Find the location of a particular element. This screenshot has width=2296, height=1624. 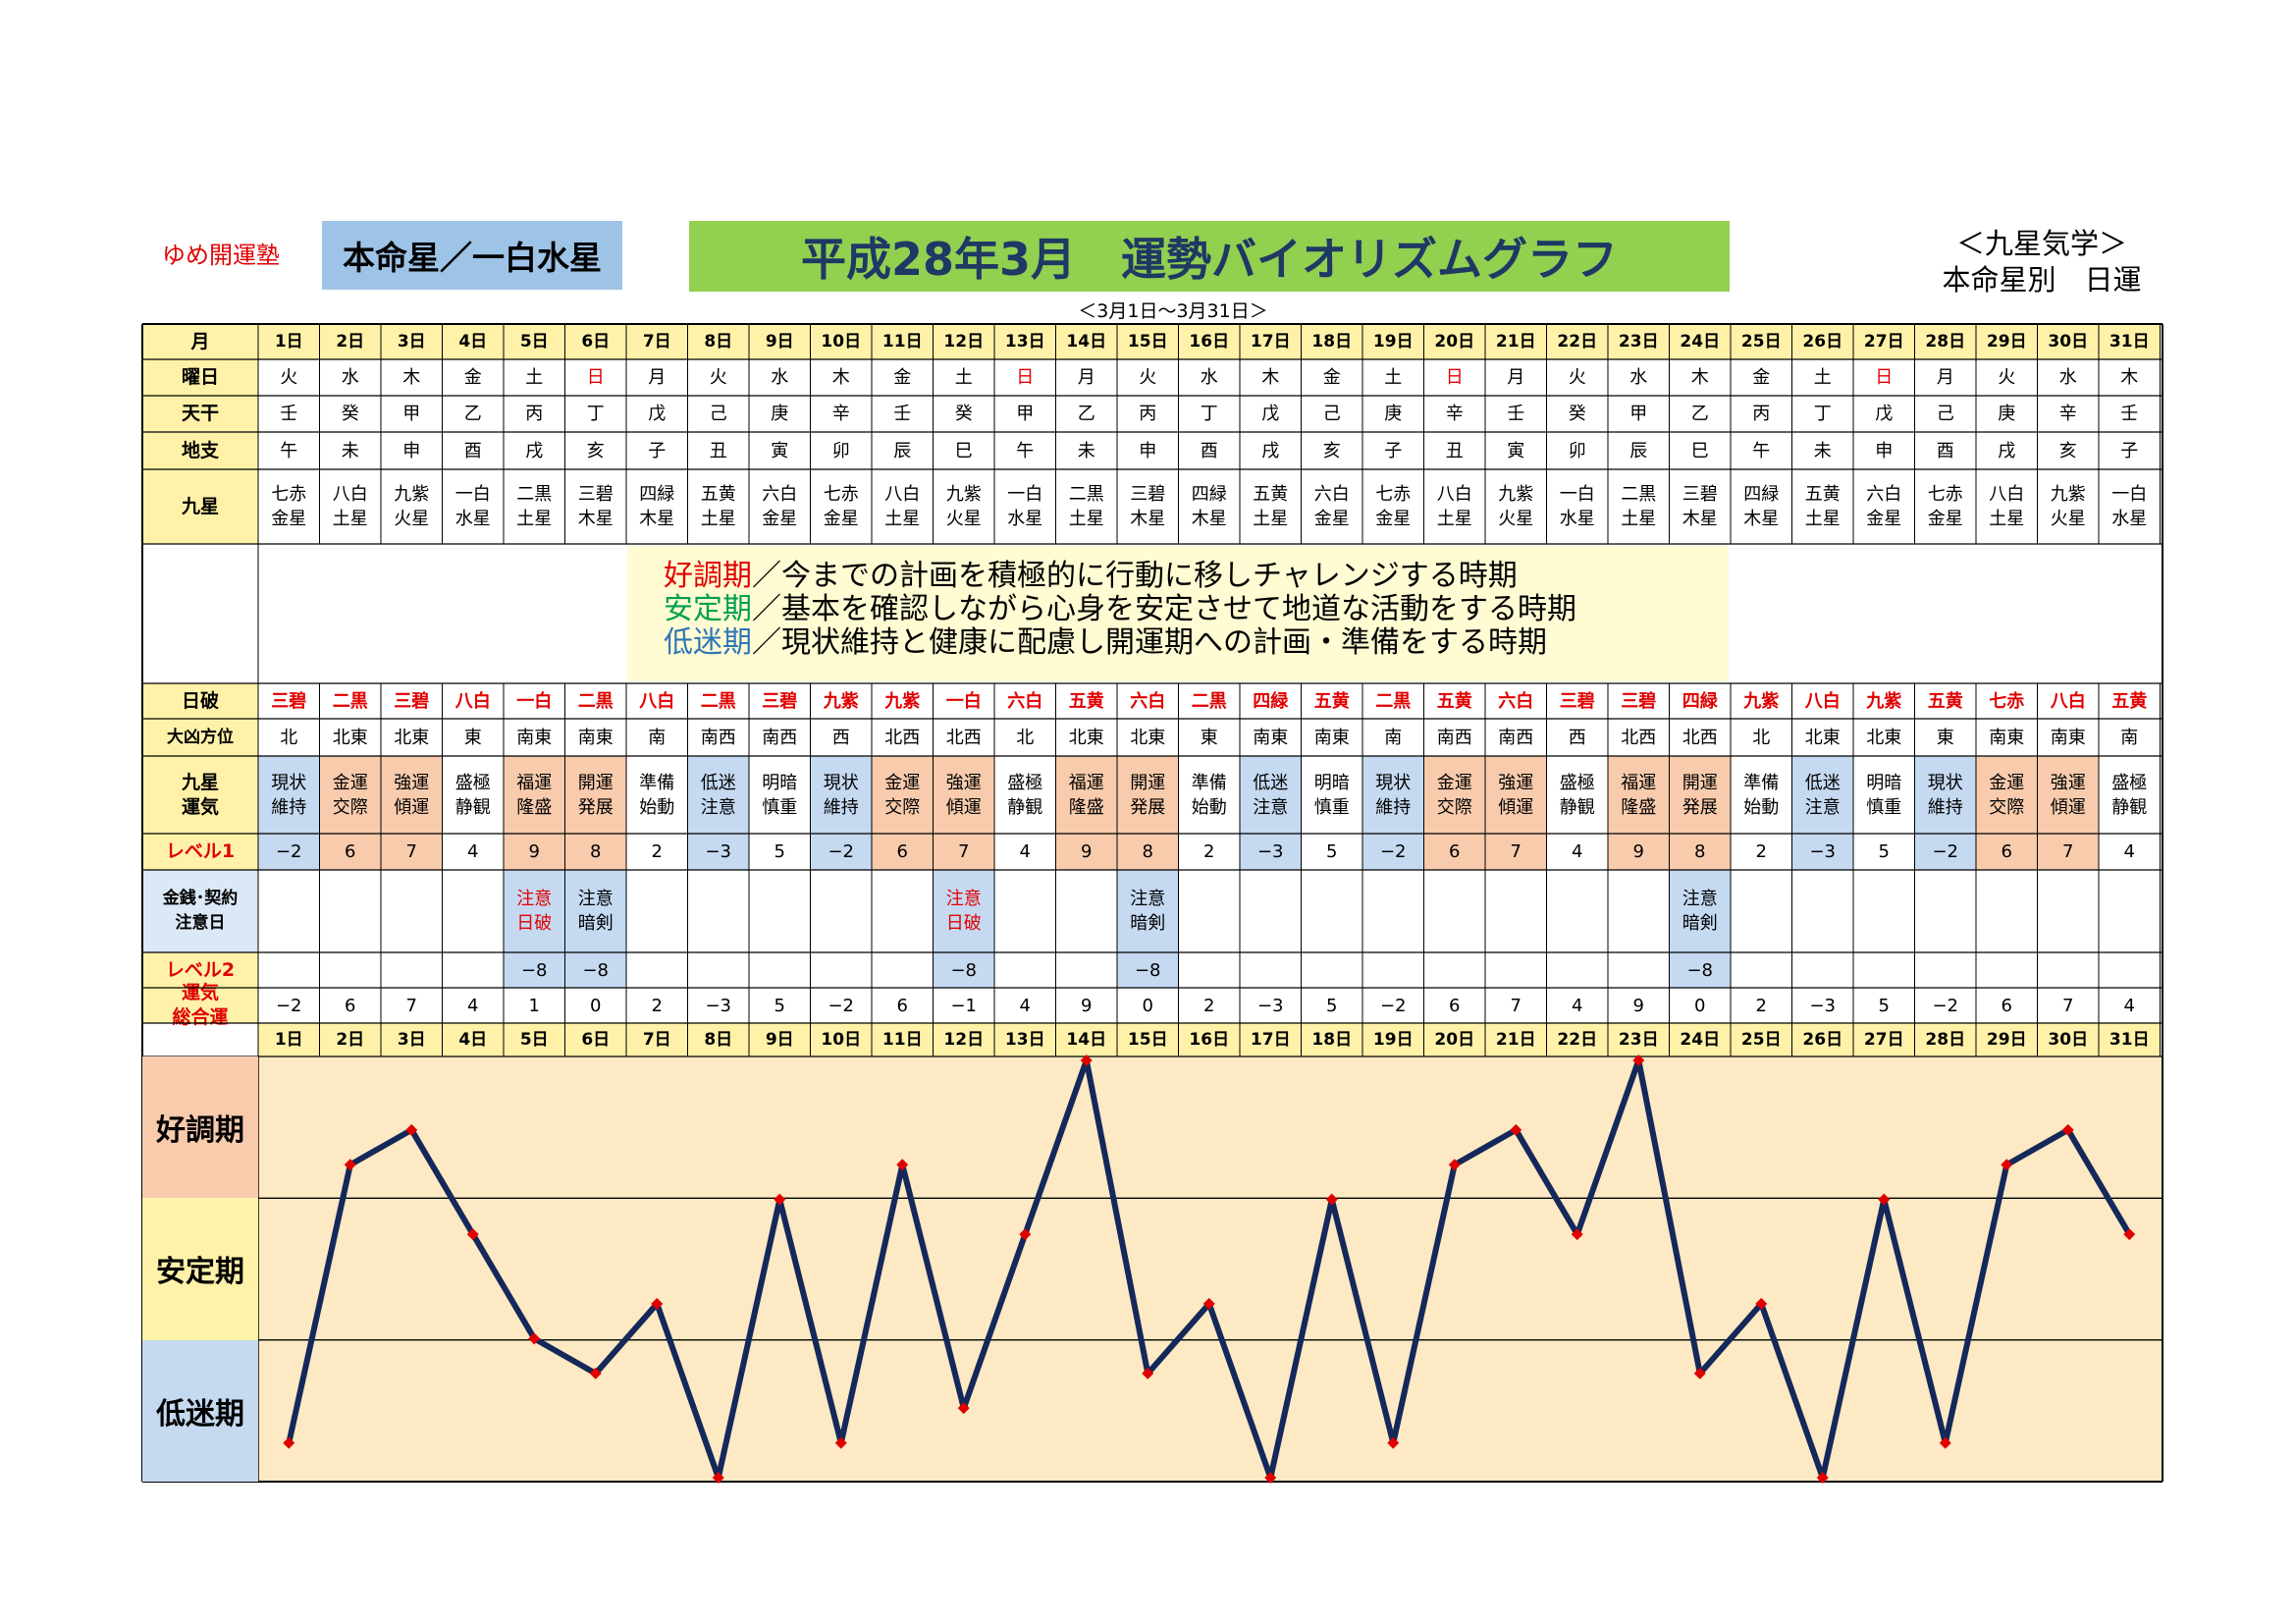

total-cell: 0 is located at coordinates (596, 1005).